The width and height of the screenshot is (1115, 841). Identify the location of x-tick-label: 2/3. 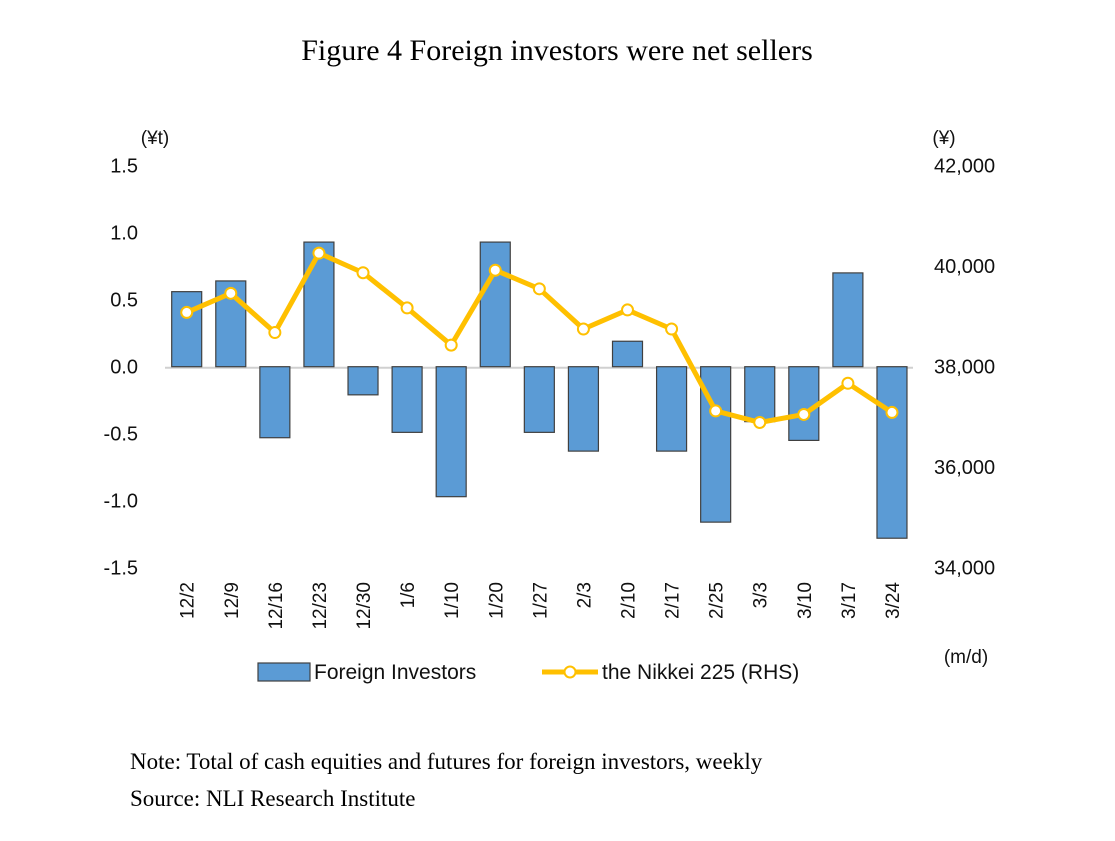
(584, 595).